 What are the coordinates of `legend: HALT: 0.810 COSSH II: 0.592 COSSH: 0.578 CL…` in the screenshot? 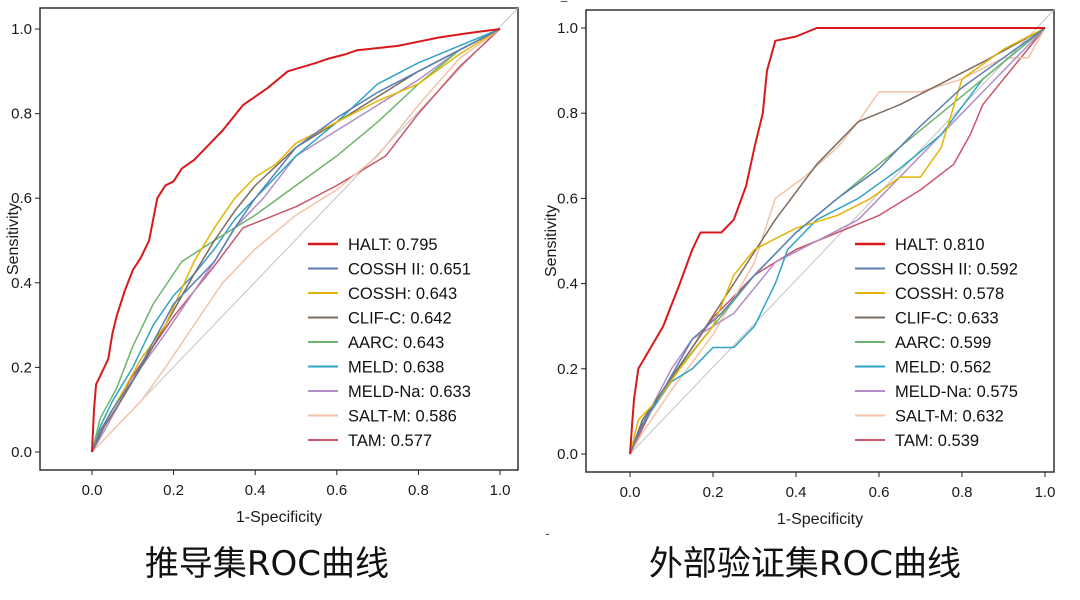 It's located at (936, 343).